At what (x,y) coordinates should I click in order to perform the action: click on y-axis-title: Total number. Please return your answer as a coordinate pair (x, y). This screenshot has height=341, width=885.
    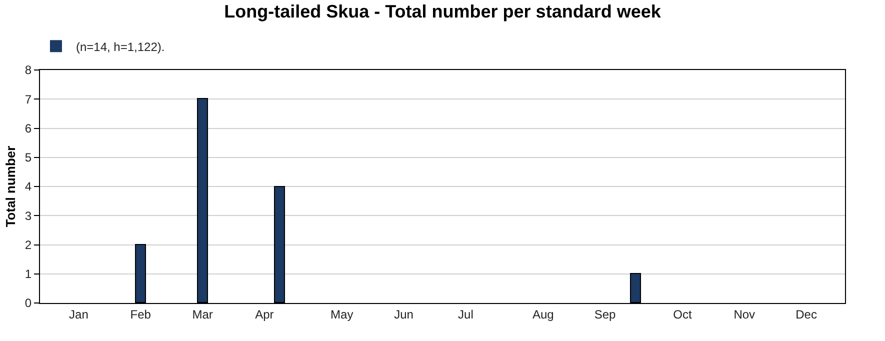
    Looking at the image, I should click on (10, 187).